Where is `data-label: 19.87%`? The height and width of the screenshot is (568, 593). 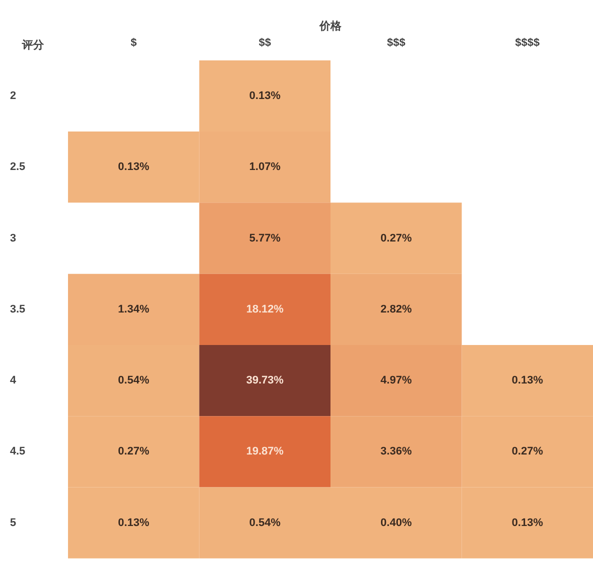 data-label: 19.87% is located at coordinates (265, 452).